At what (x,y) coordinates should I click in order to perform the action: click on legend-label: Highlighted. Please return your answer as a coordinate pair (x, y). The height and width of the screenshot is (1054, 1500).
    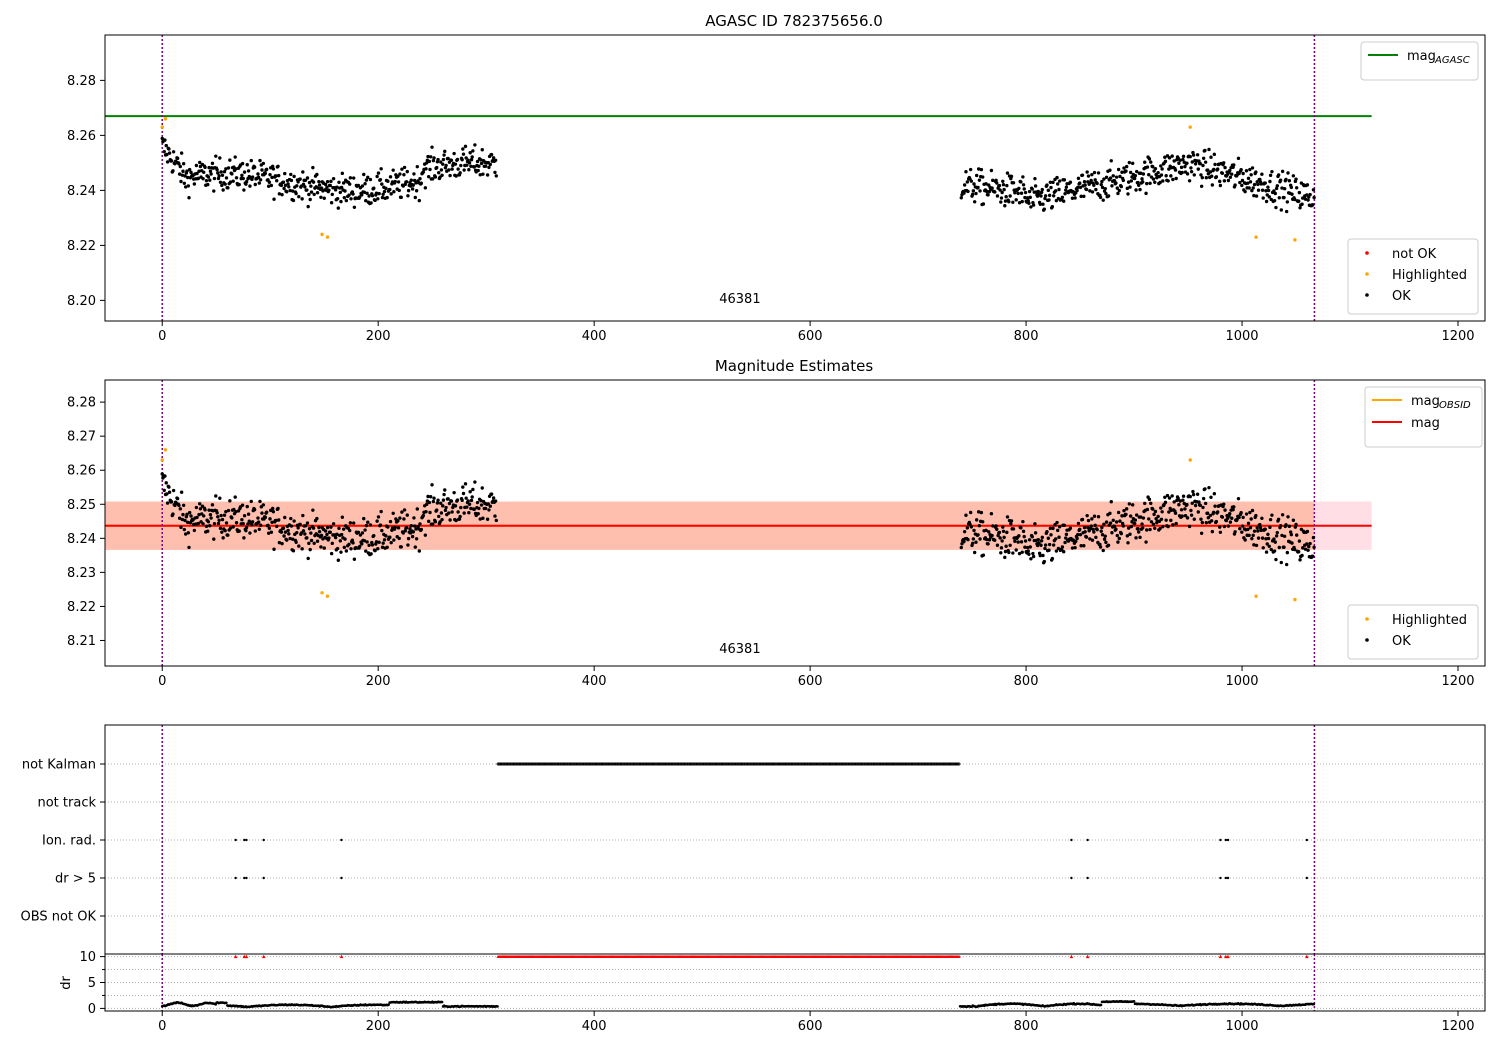
    Looking at the image, I should click on (1429, 275).